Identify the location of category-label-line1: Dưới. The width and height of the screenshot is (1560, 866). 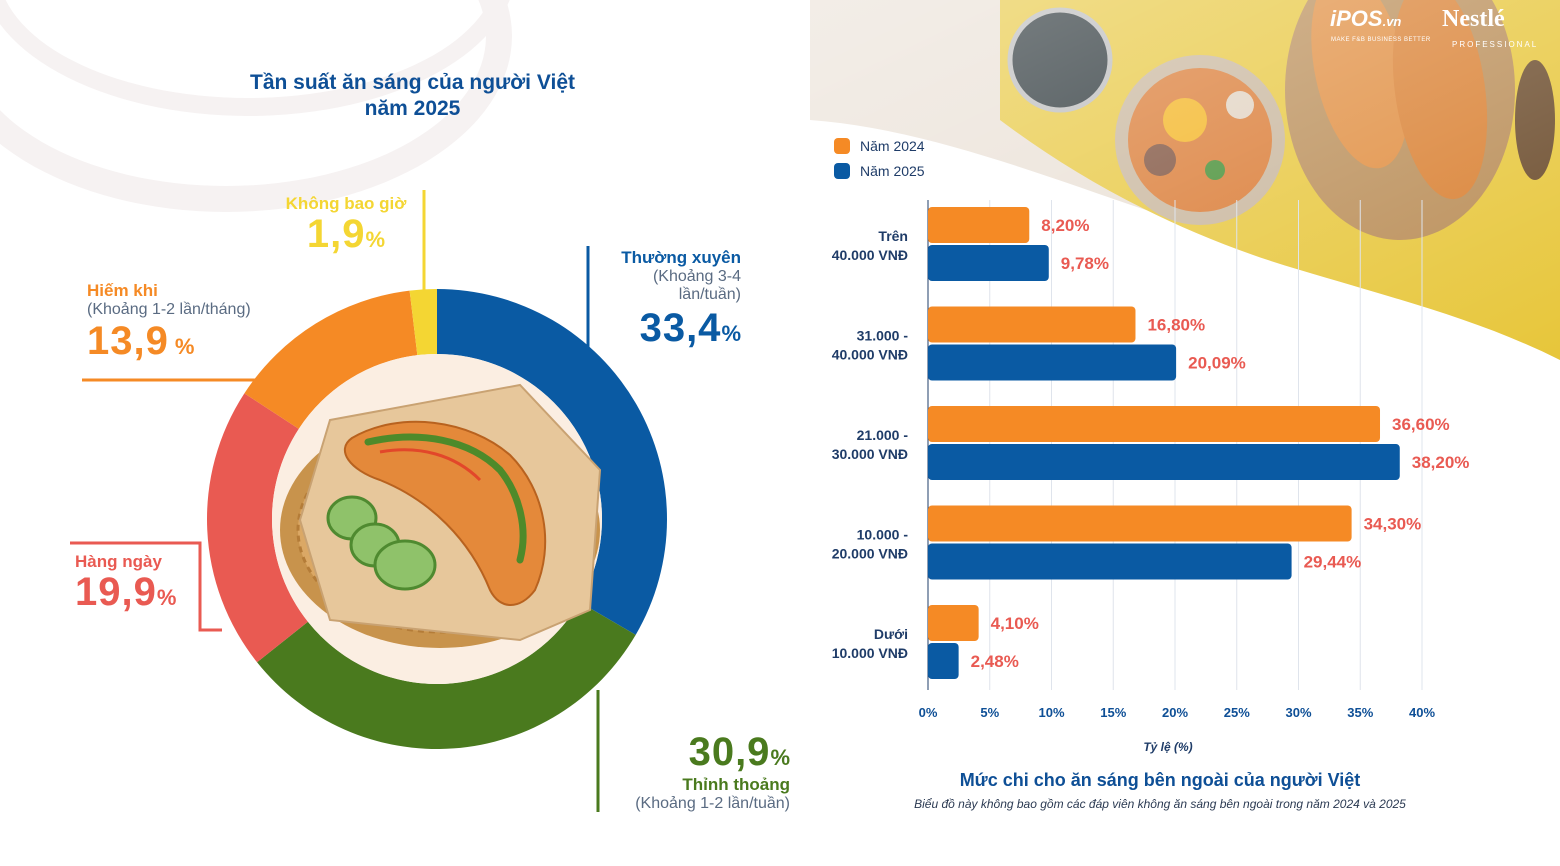
(891, 634).